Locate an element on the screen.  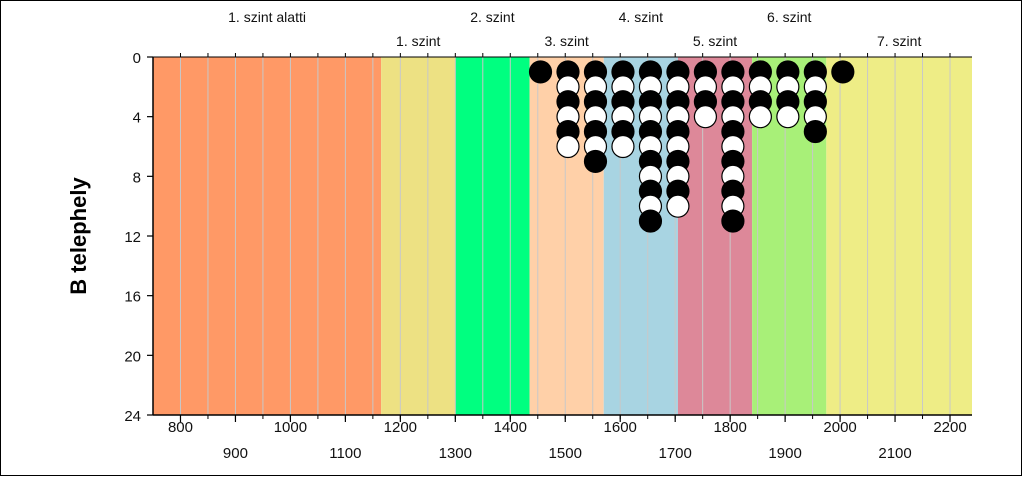
x-tick-label: 1700 is located at coordinates (674, 453).